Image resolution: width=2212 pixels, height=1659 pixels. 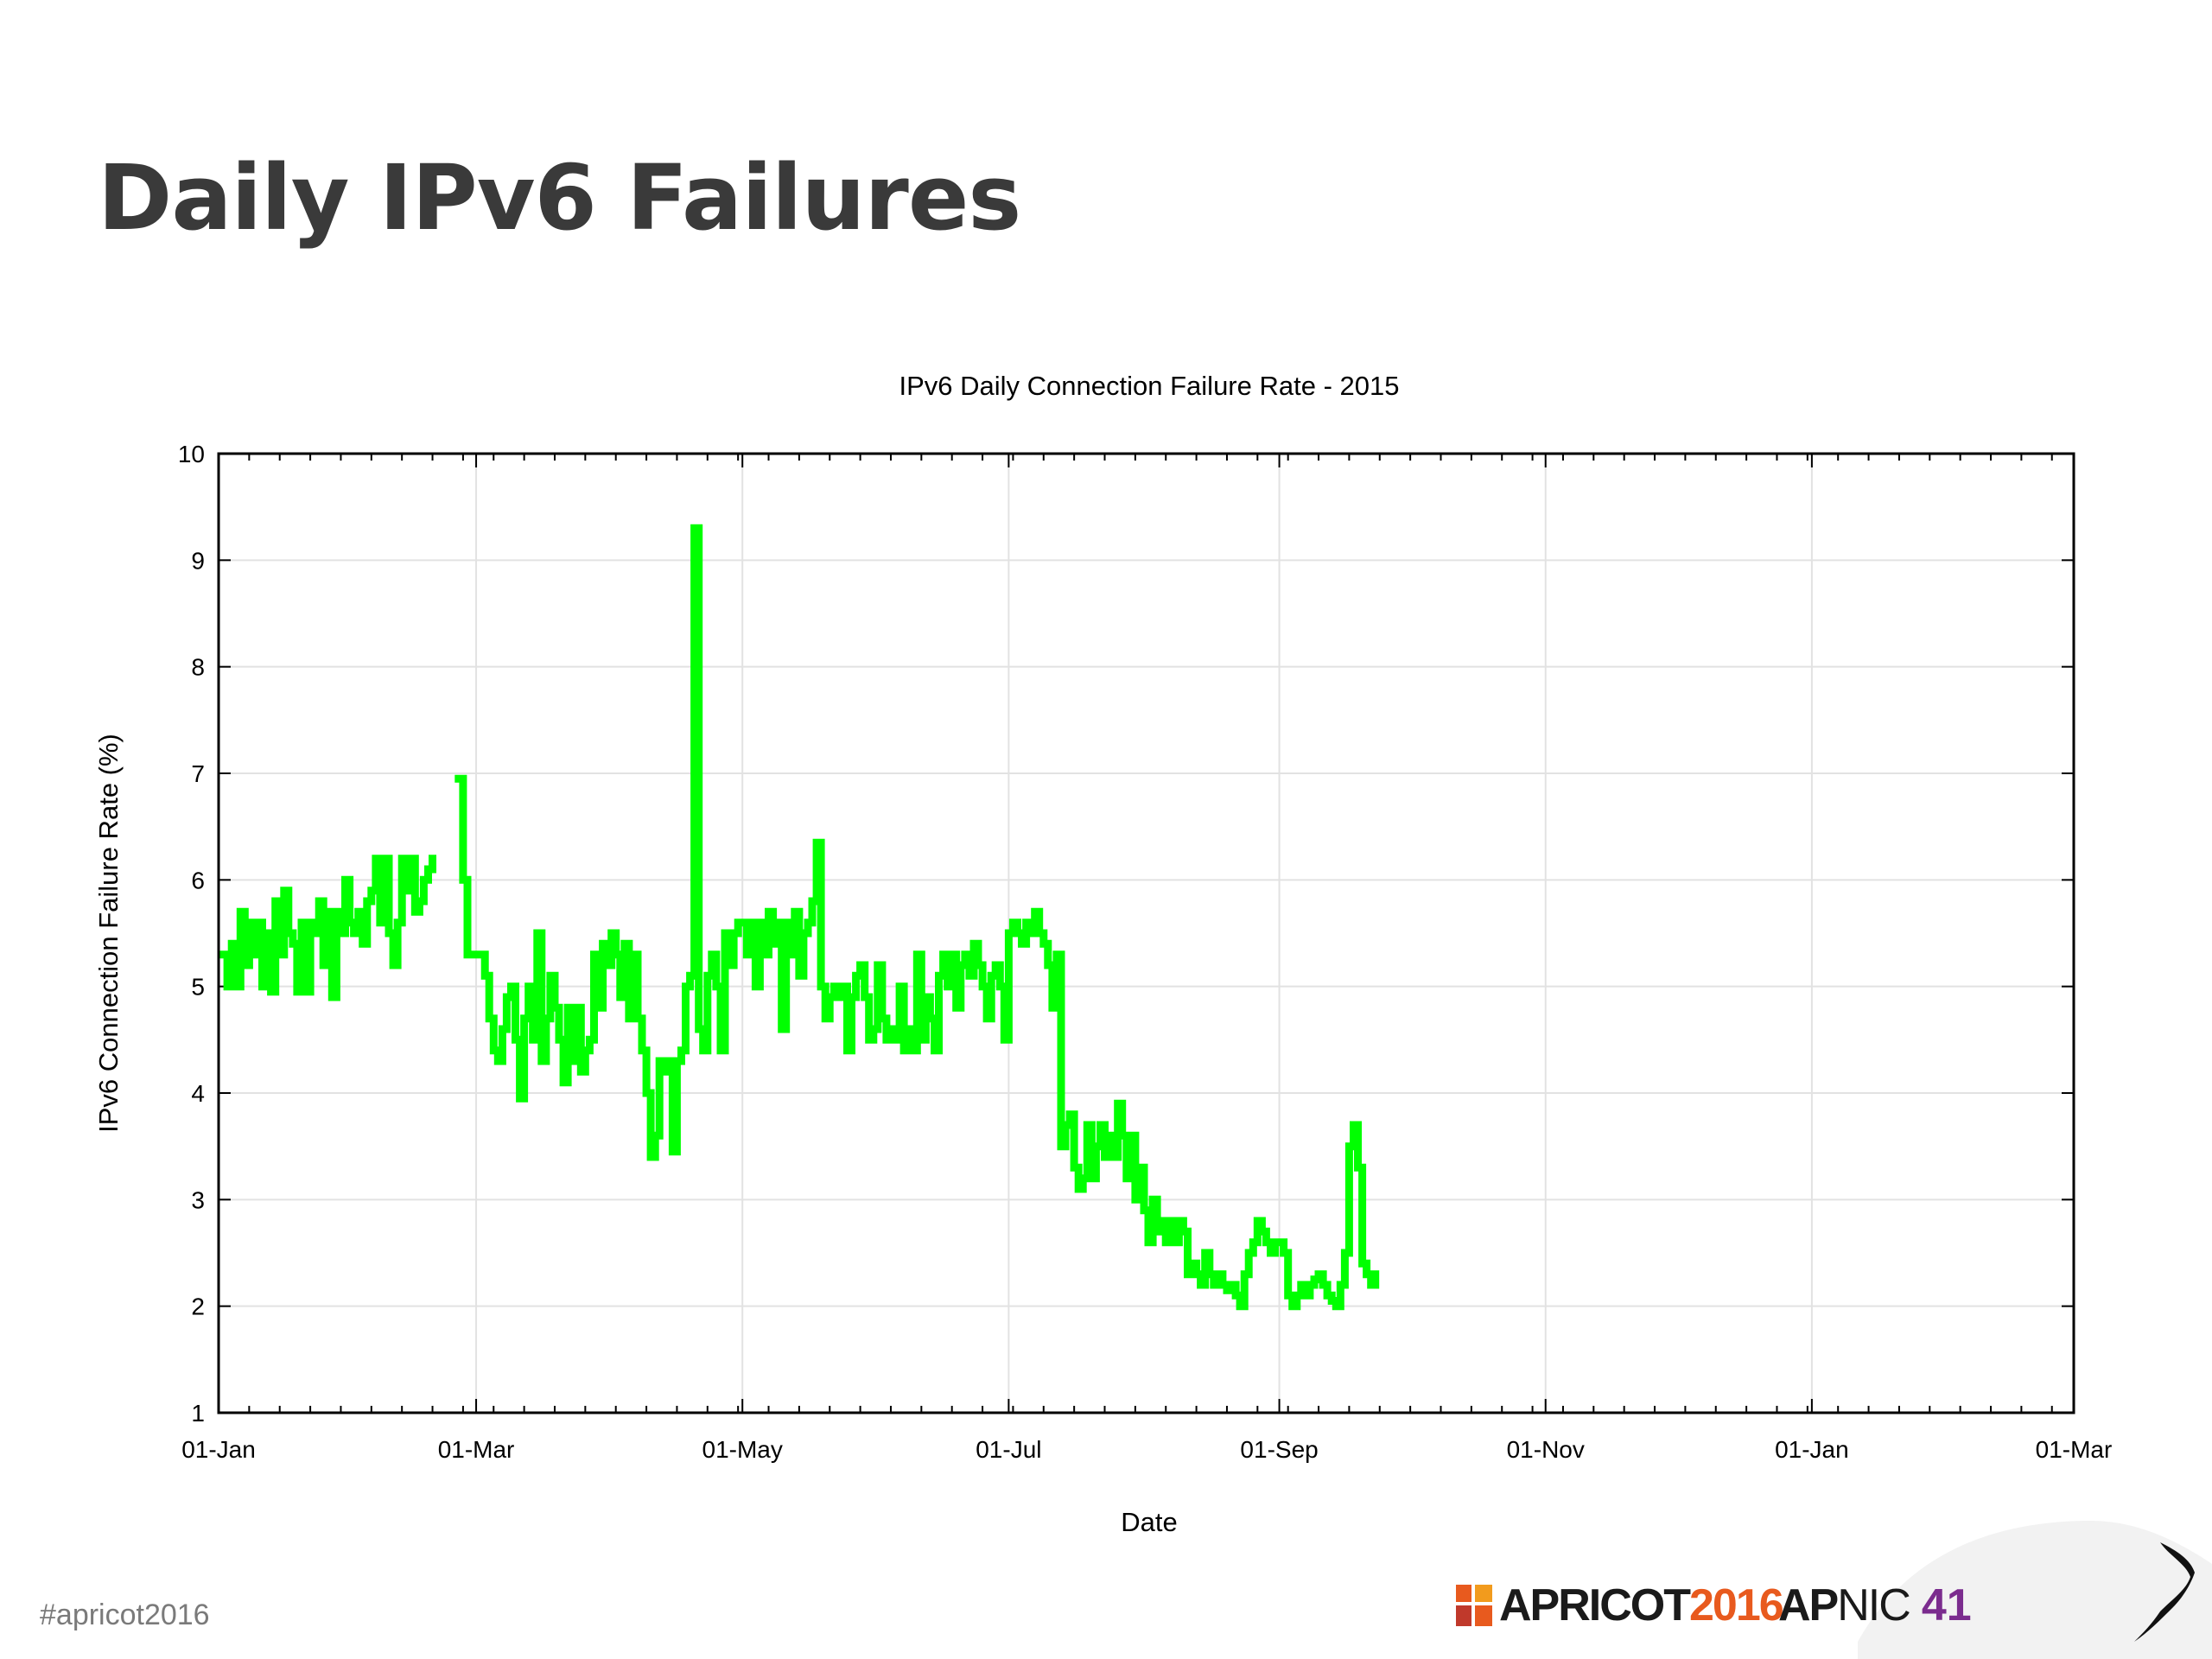 I want to click on apricot-logo: APRICOT 2016, so click(x=1620, y=1605).